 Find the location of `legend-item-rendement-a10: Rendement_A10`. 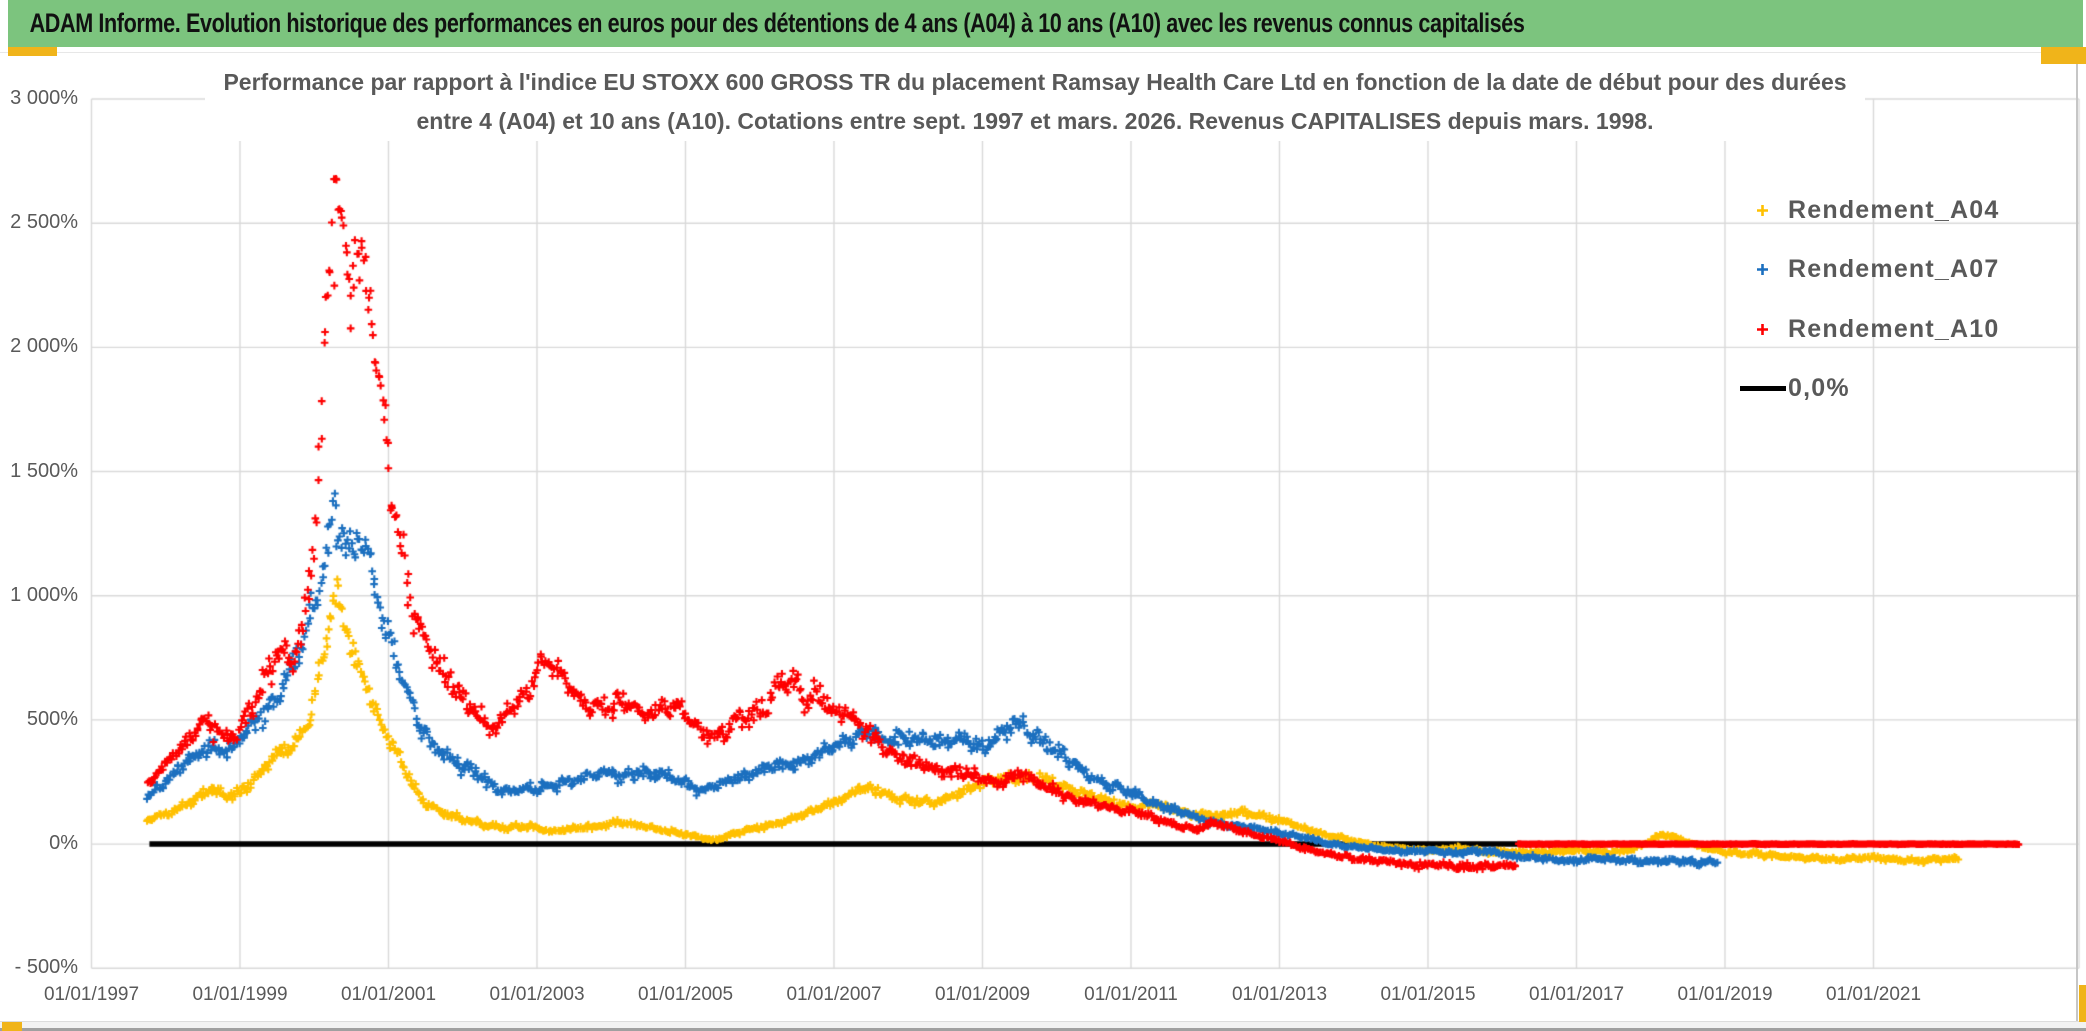

legend-item-rendement-a10: Rendement_A10 is located at coordinates (1910, 329).